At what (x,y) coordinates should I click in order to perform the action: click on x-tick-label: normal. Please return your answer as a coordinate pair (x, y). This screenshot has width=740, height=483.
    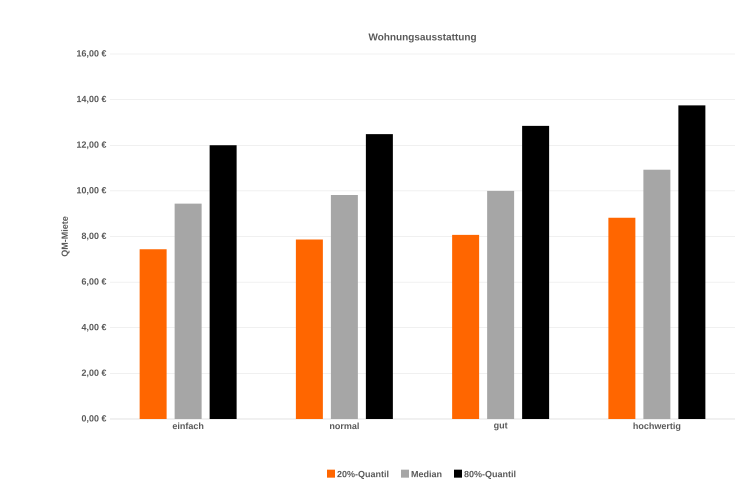
    Looking at the image, I should click on (344, 426).